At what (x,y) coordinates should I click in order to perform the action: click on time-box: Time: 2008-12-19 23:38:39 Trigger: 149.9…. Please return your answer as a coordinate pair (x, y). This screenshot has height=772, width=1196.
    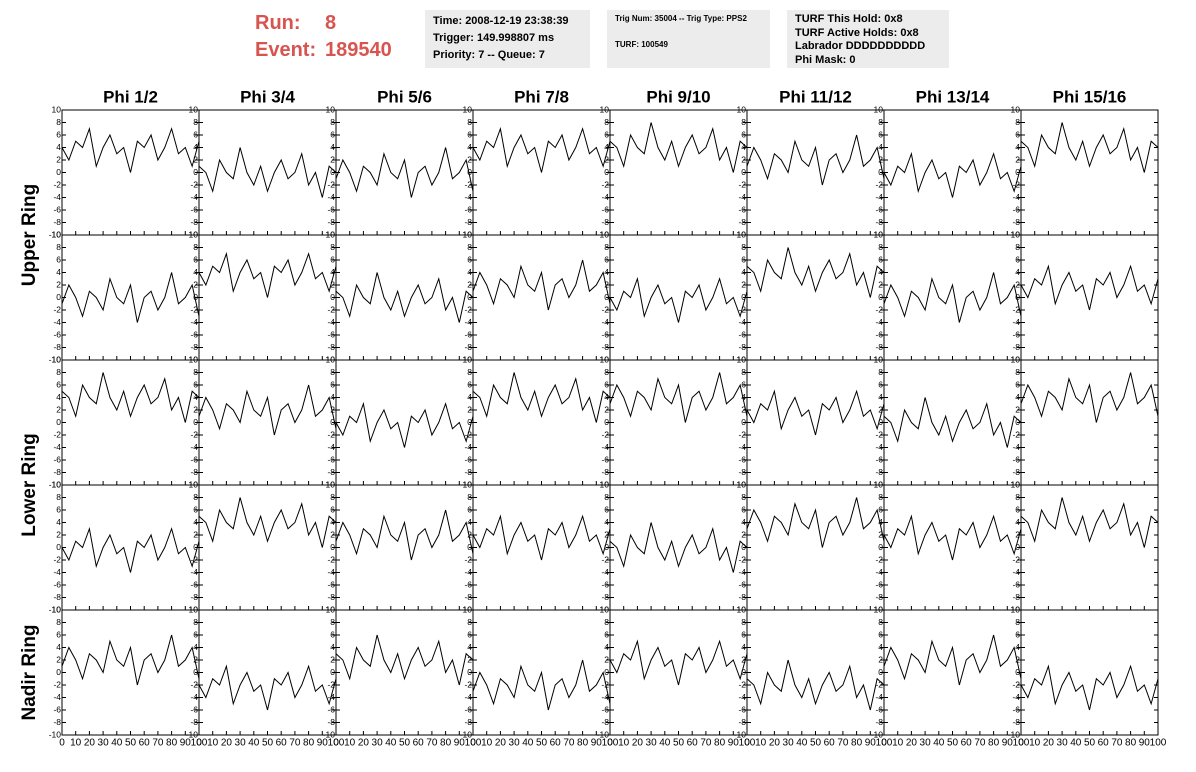
    Looking at the image, I should click on (507, 39).